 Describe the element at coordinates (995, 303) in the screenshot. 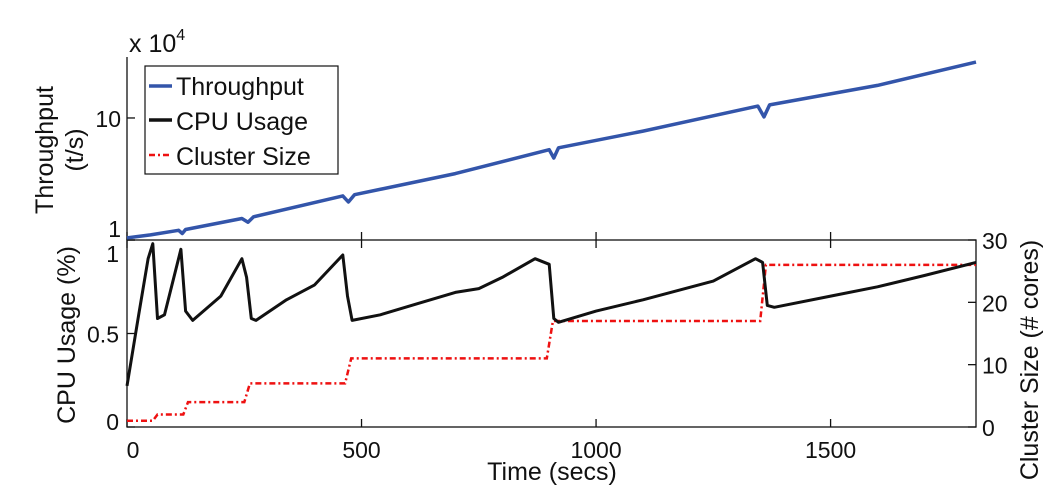

I see `right-y-tick-label: 20` at that location.